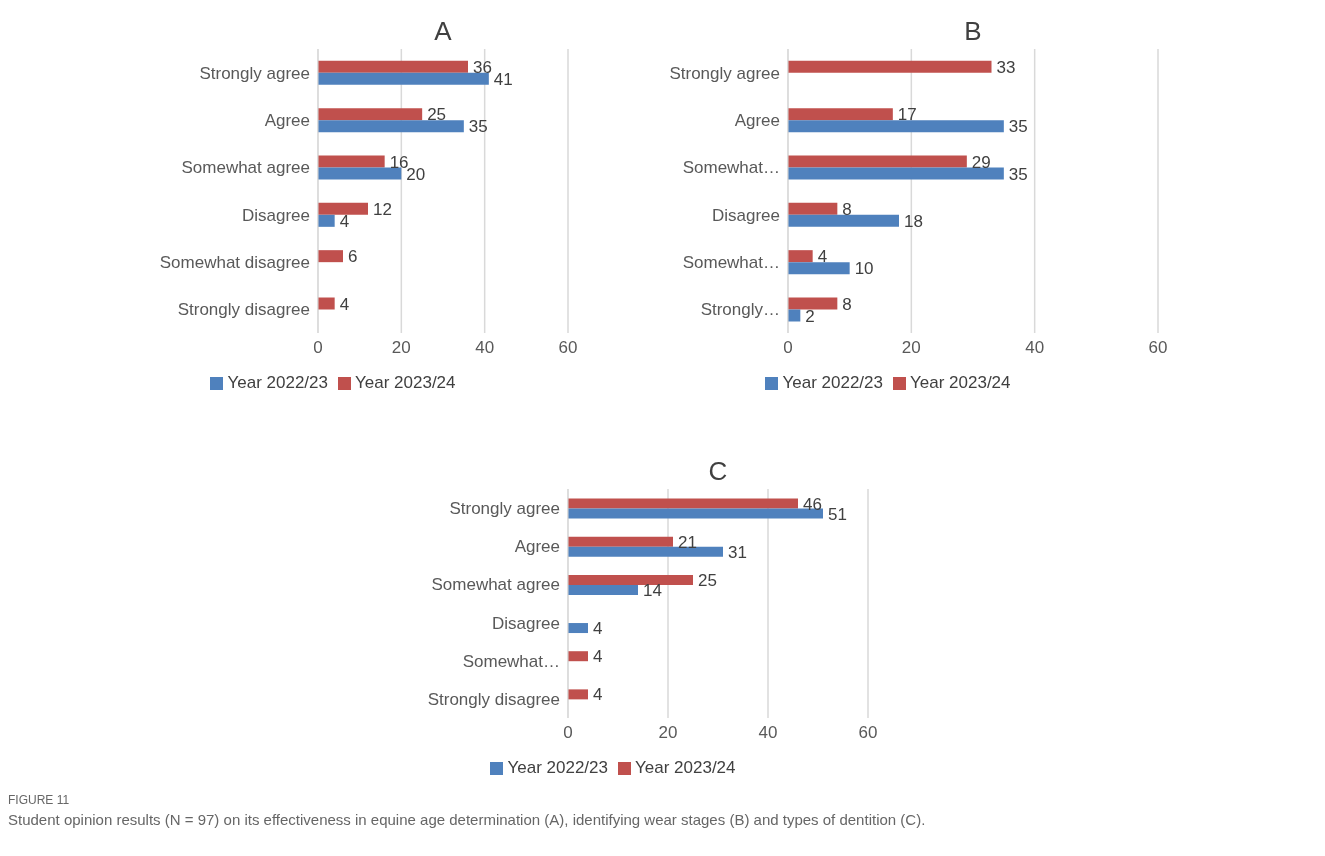  What do you see at coordinates (907, 115) in the screenshot?
I see `data-label: 17` at bounding box center [907, 115].